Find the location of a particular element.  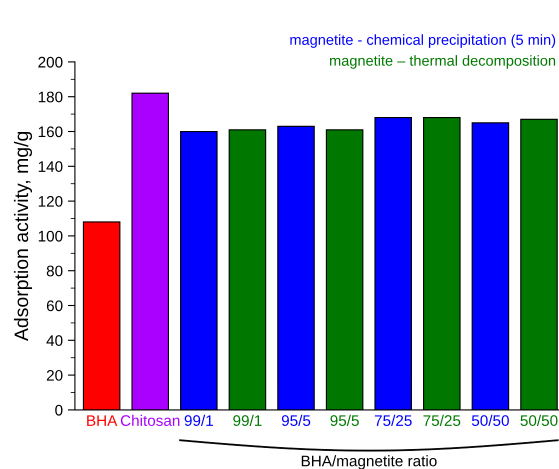

y-tick-label: 120 is located at coordinates (50, 201).